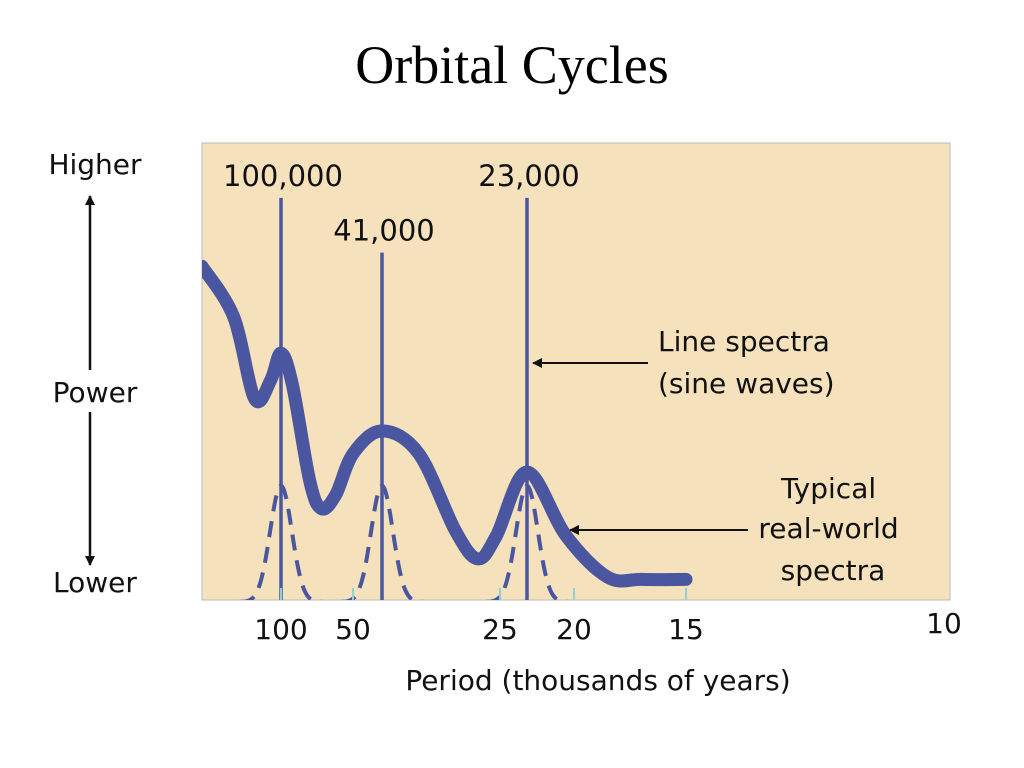  Describe the element at coordinates (528, 176) in the screenshot. I see `line-spectrum-label-2: 23,000` at that location.